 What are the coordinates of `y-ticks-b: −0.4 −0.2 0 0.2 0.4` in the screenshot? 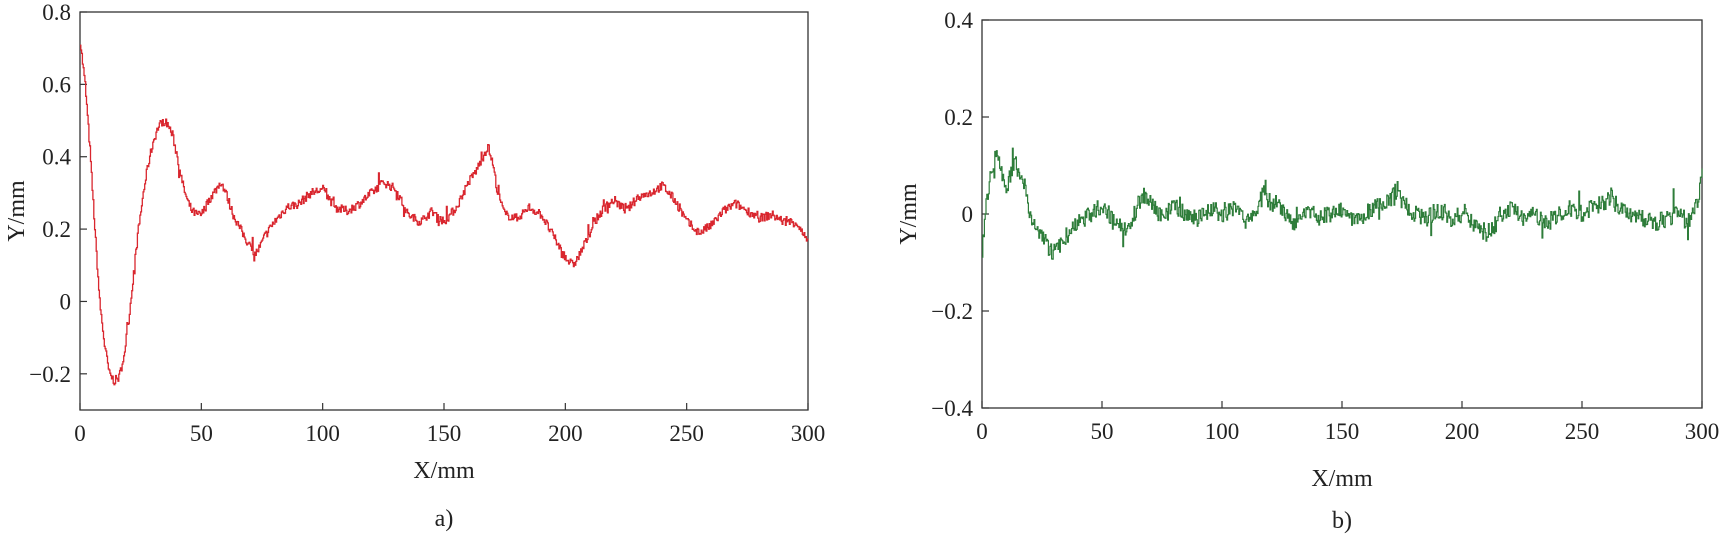 It's located at (960, 214).